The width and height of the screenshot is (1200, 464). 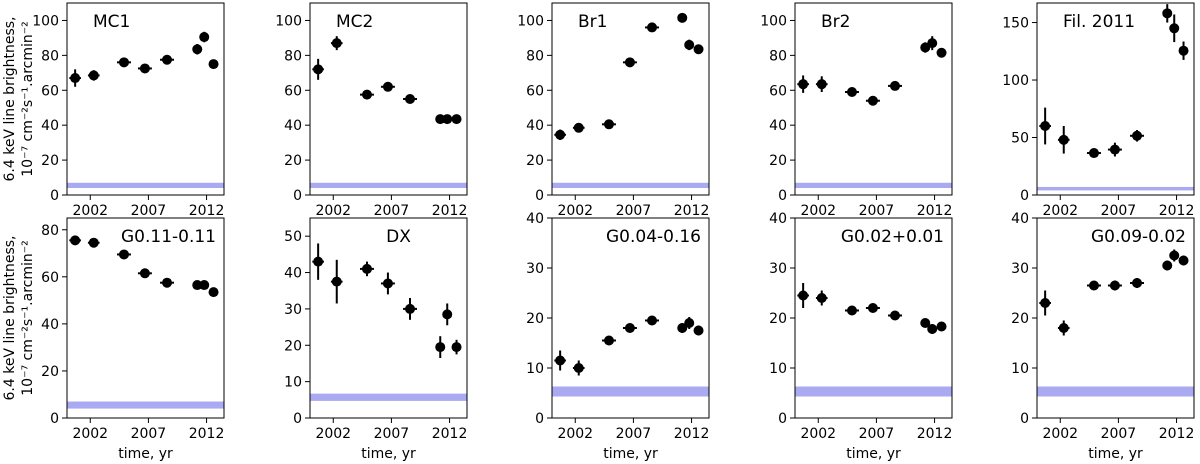 What do you see at coordinates (1138, 237) in the screenshot?
I see `panel-title: G0.09-0.02` at bounding box center [1138, 237].